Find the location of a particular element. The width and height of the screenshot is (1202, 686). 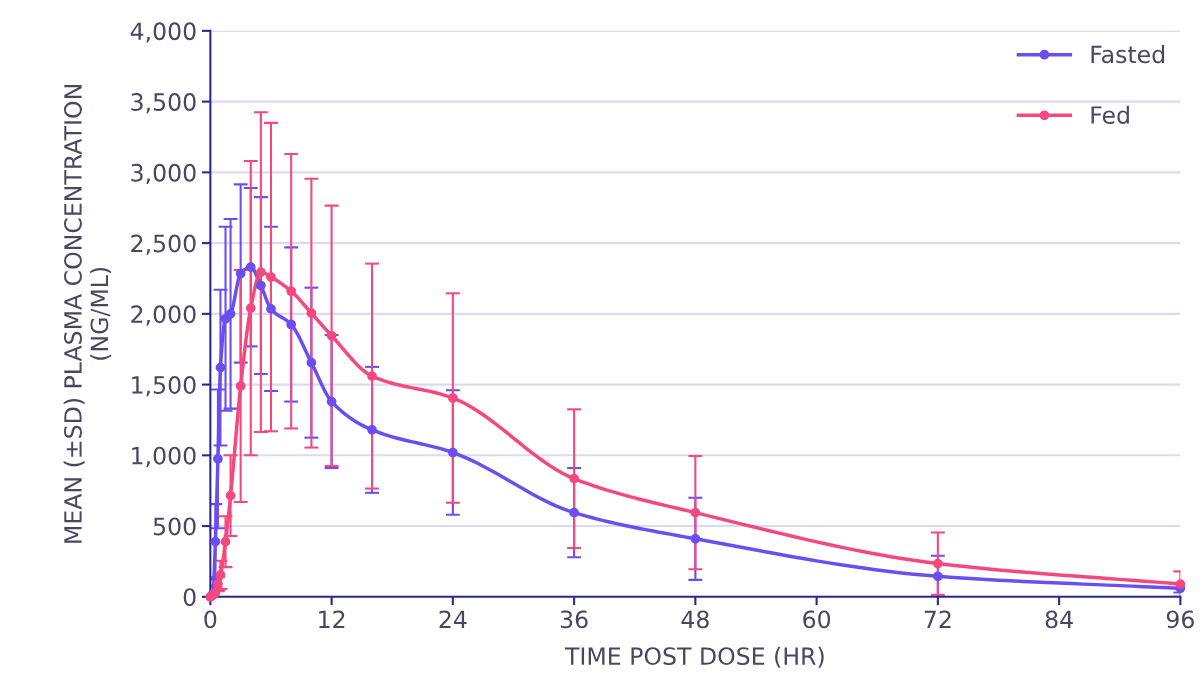

y-tick-label: 2,500 is located at coordinates (163, 244).